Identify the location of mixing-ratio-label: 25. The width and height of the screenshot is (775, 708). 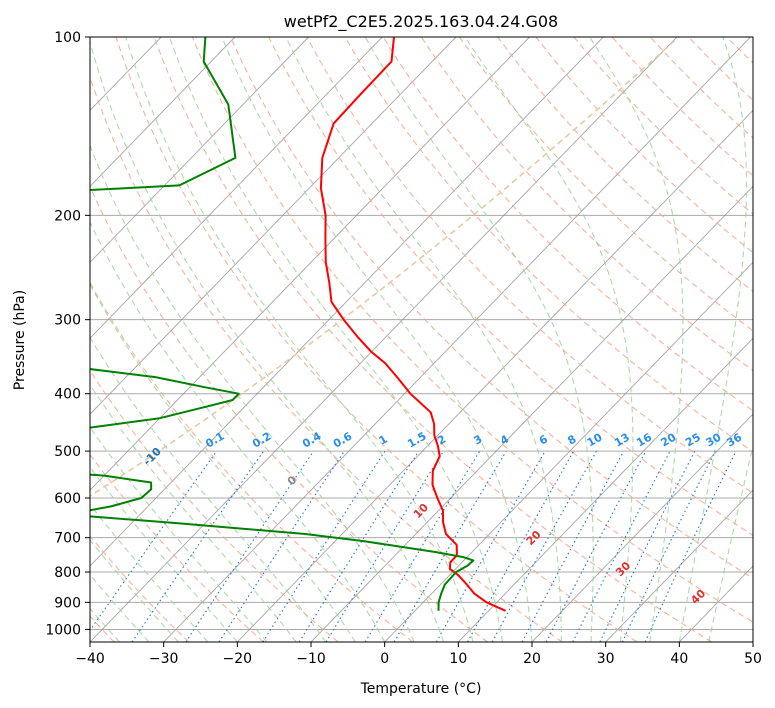
(693, 440).